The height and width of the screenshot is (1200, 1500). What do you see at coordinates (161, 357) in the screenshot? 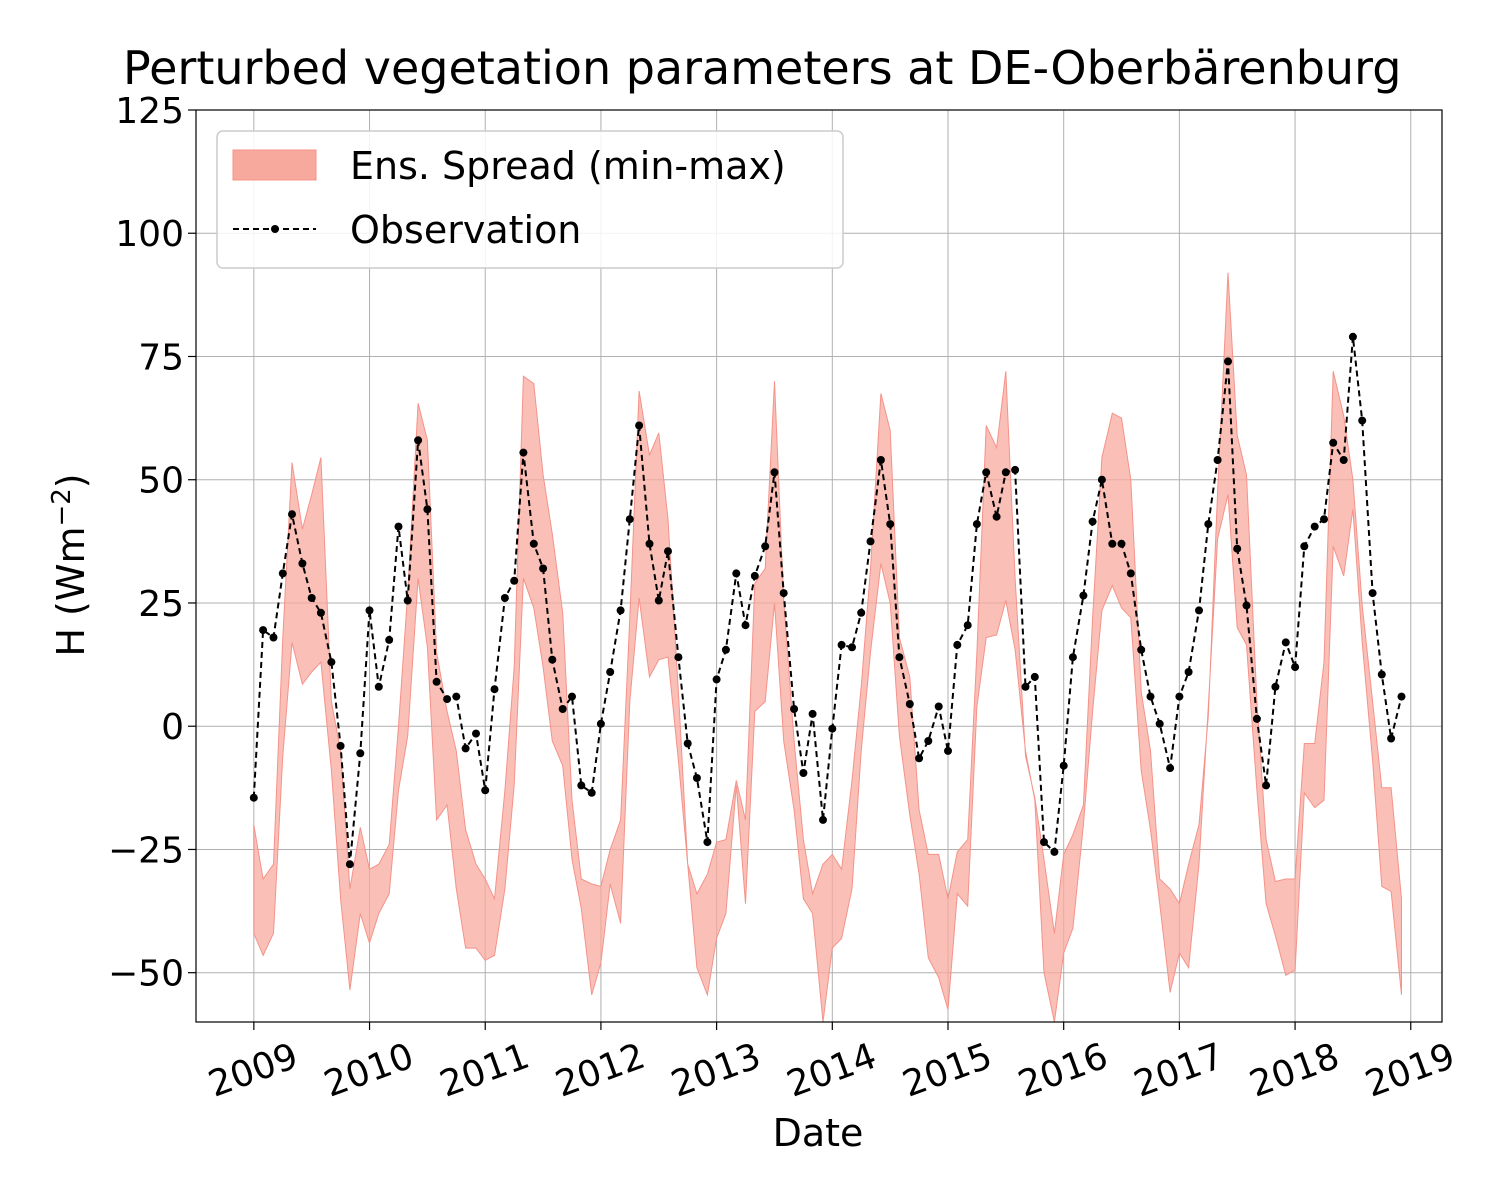
I see `y-tick-label: 75` at bounding box center [161, 357].